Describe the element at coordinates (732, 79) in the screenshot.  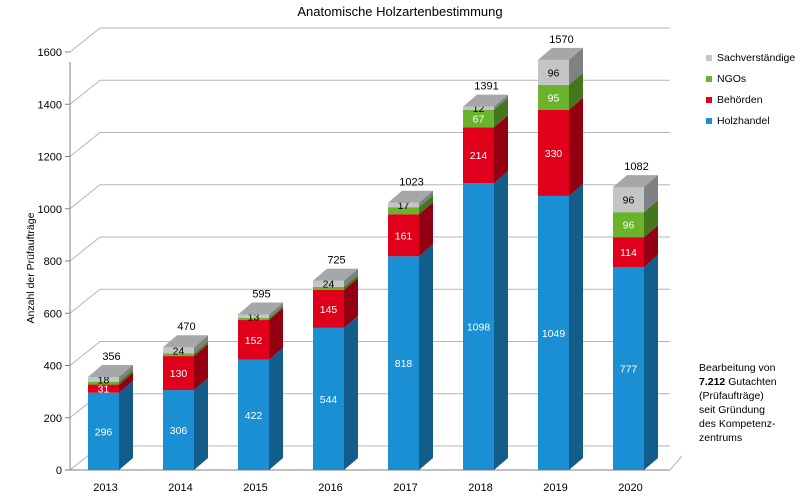
I see `legend-label-ngos: NGOs` at that location.